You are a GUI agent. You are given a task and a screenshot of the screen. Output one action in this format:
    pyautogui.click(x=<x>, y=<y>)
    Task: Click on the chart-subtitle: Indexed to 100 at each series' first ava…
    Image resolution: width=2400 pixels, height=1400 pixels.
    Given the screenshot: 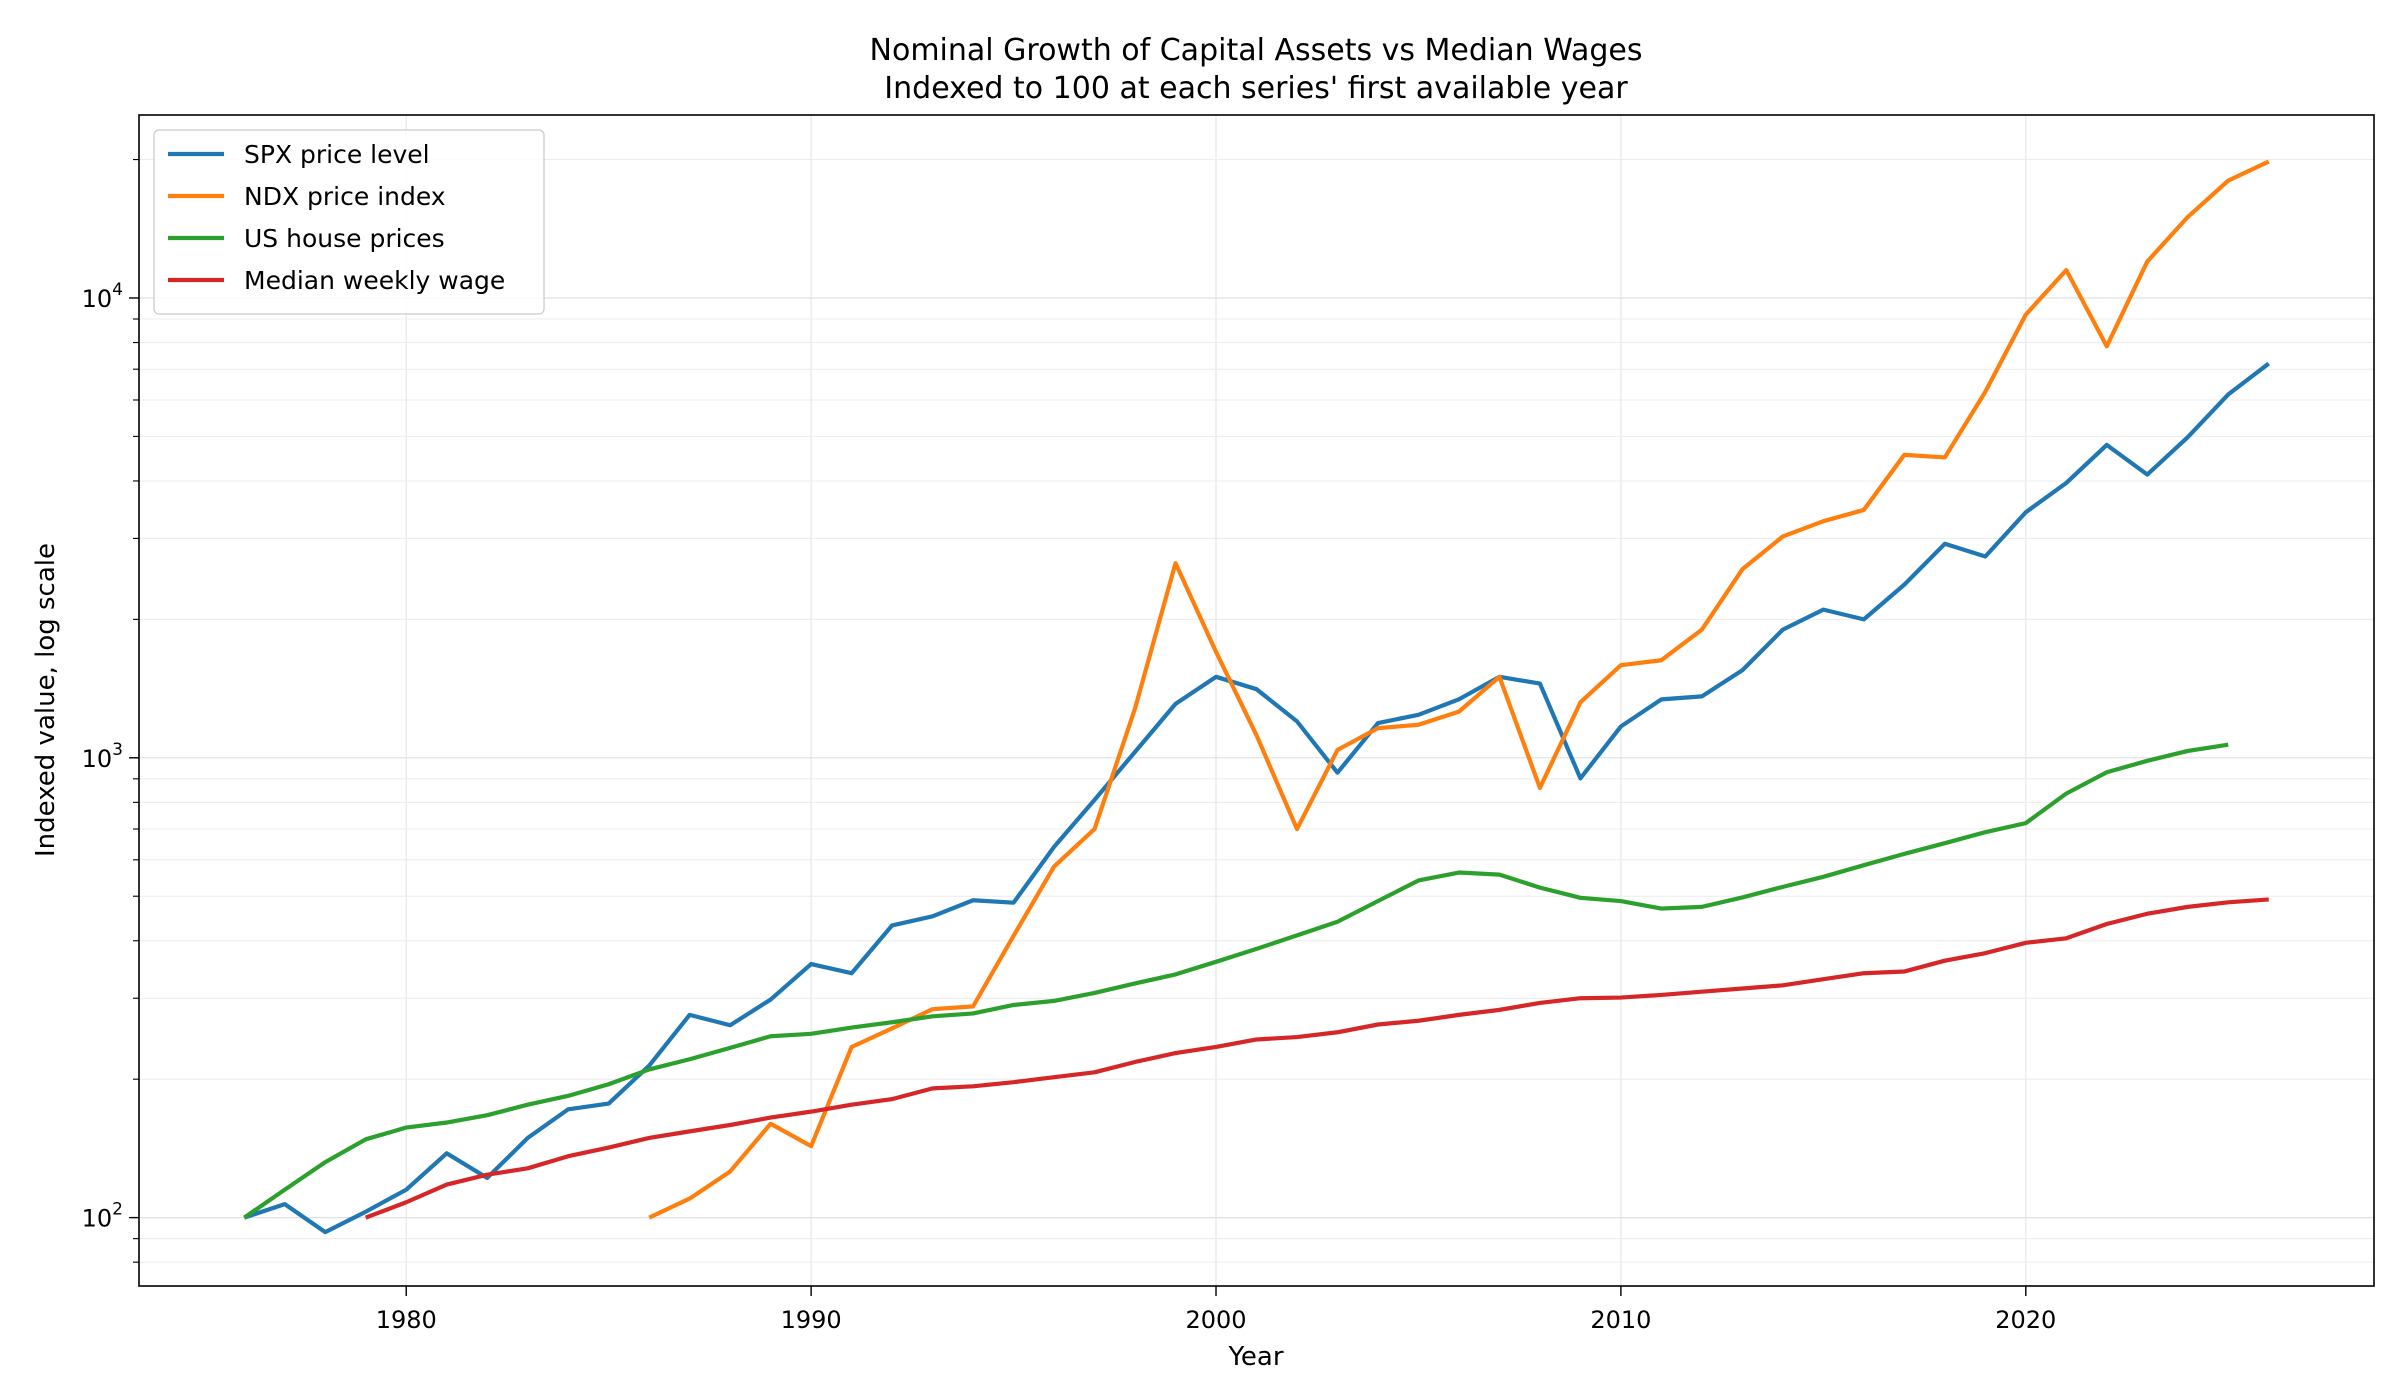 What is the action you would take?
    pyautogui.click(x=1256, y=88)
    